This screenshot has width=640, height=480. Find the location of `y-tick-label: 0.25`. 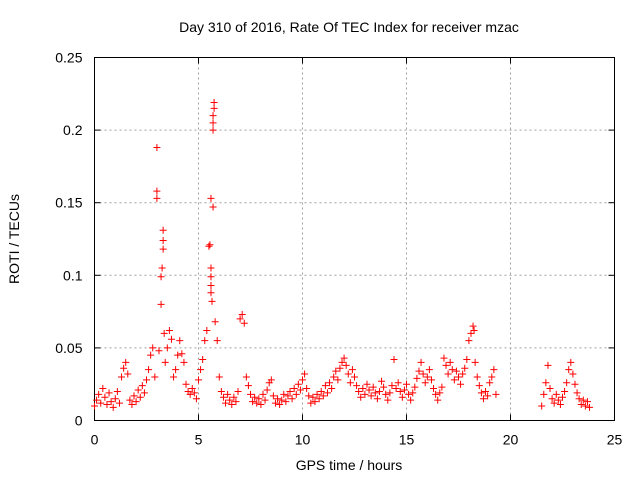

y-tick-label: 0.25 is located at coordinates (68, 58).